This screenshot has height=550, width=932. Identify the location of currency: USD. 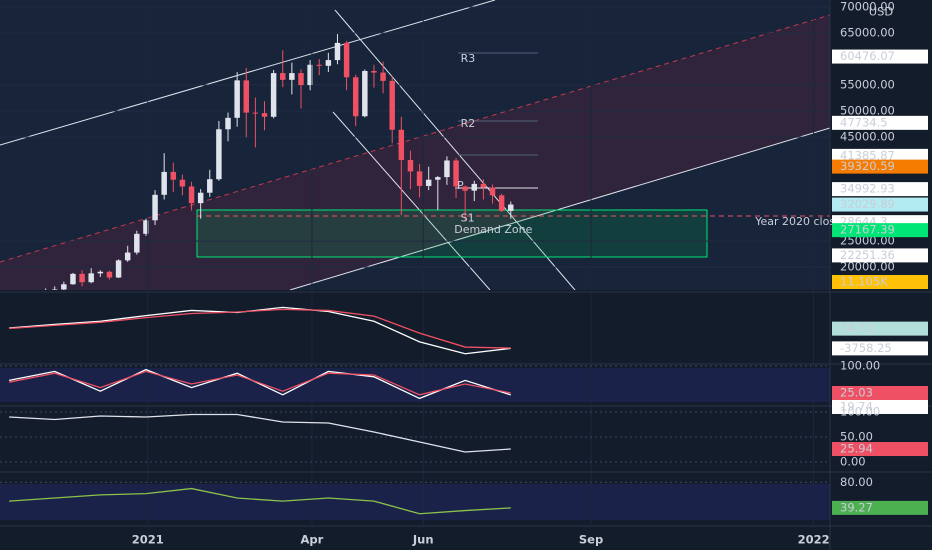
(881, 12).